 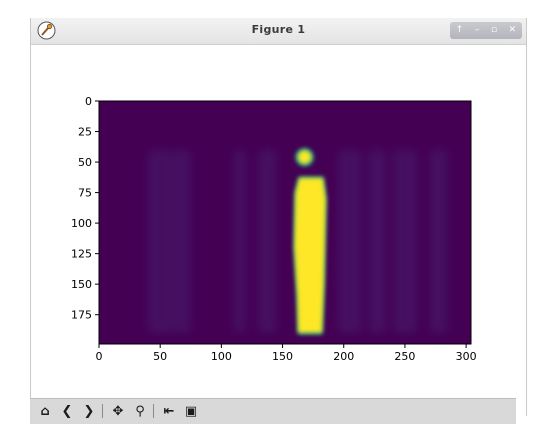 What do you see at coordinates (404, 356) in the screenshot?
I see `x-tick-label: 250` at bounding box center [404, 356].